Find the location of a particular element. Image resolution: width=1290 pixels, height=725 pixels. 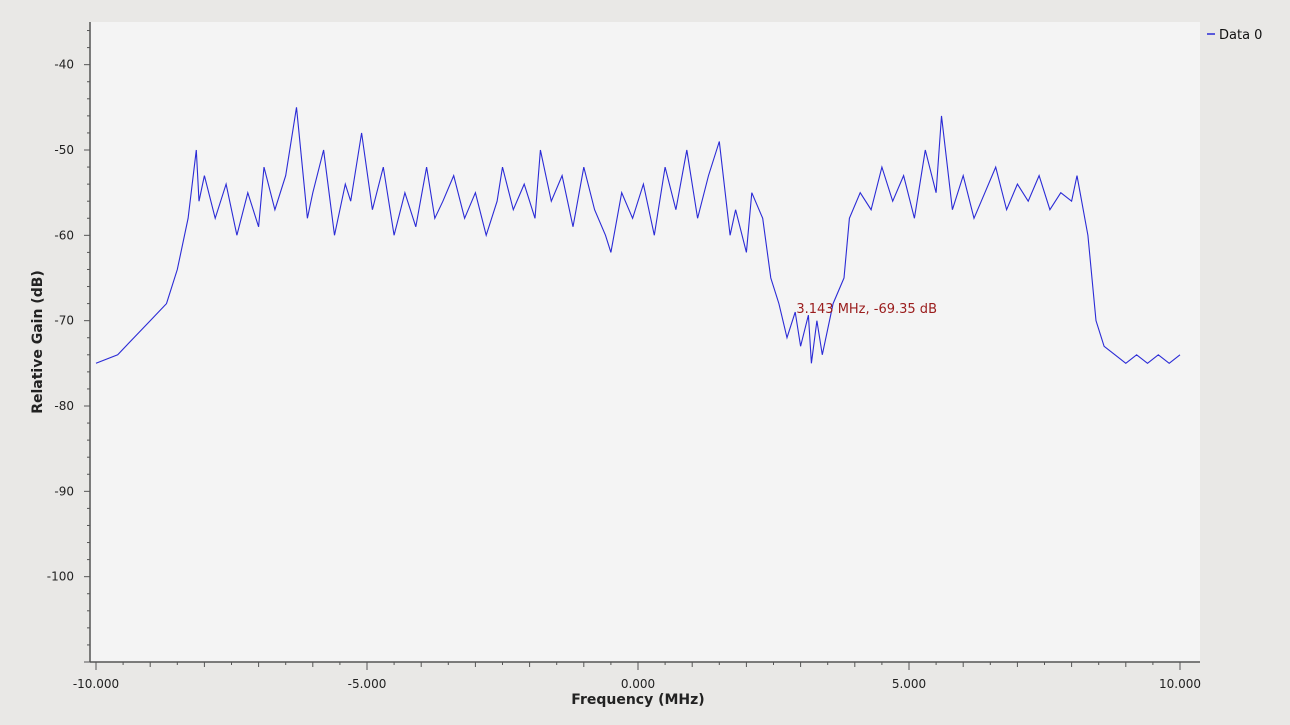

y-tick-label: -100 is located at coordinates (60, 577).